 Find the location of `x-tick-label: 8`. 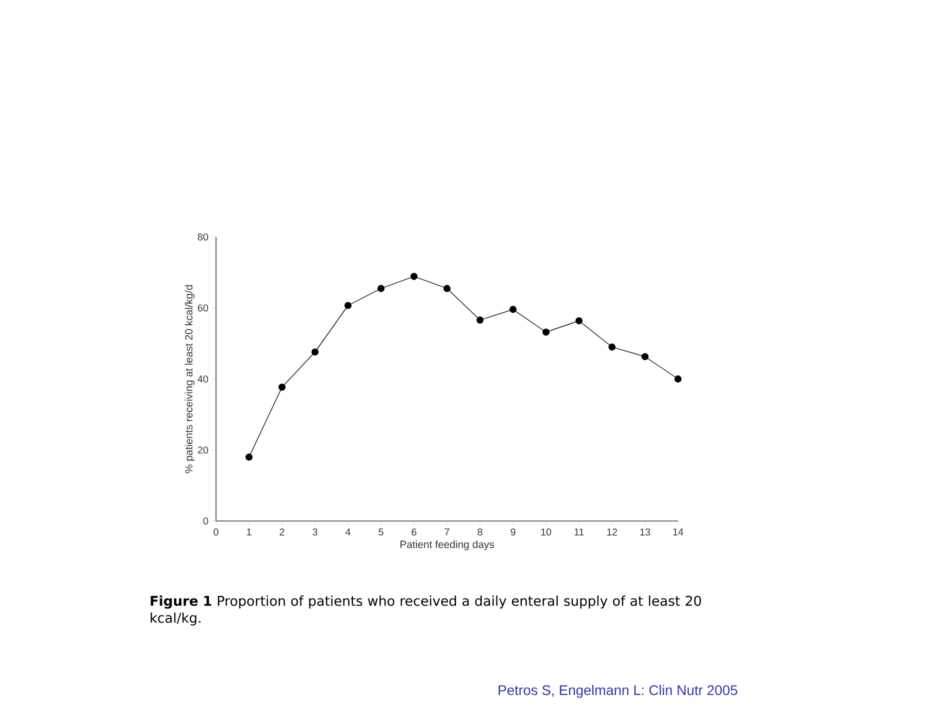

x-tick-label: 8 is located at coordinates (480, 532).